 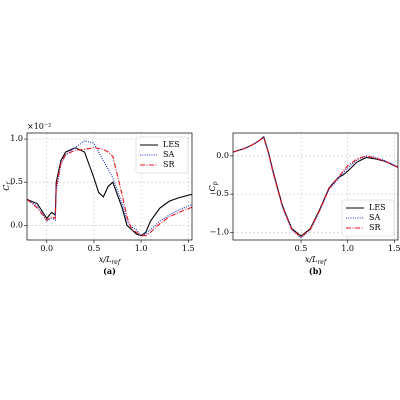 I want to click on y-tick-label: −1.0, so click(x=219, y=231).